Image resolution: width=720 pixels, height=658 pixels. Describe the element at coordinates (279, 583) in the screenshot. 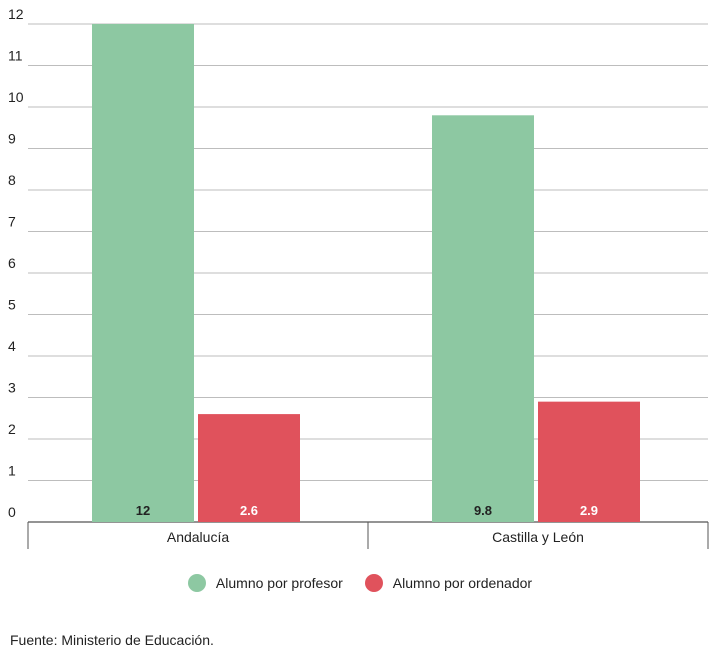

I see `legend-label-series-1: Alumno por profesor` at that location.